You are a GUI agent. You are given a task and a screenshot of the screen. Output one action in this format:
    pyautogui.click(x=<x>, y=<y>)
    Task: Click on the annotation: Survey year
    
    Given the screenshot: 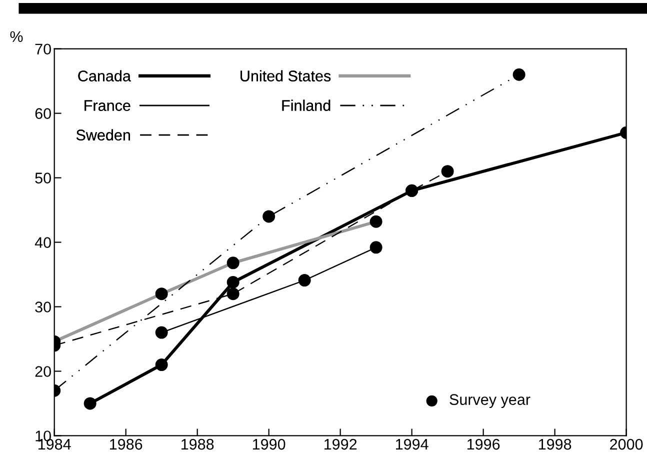 What is the action you would take?
    pyautogui.click(x=490, y=401)
    